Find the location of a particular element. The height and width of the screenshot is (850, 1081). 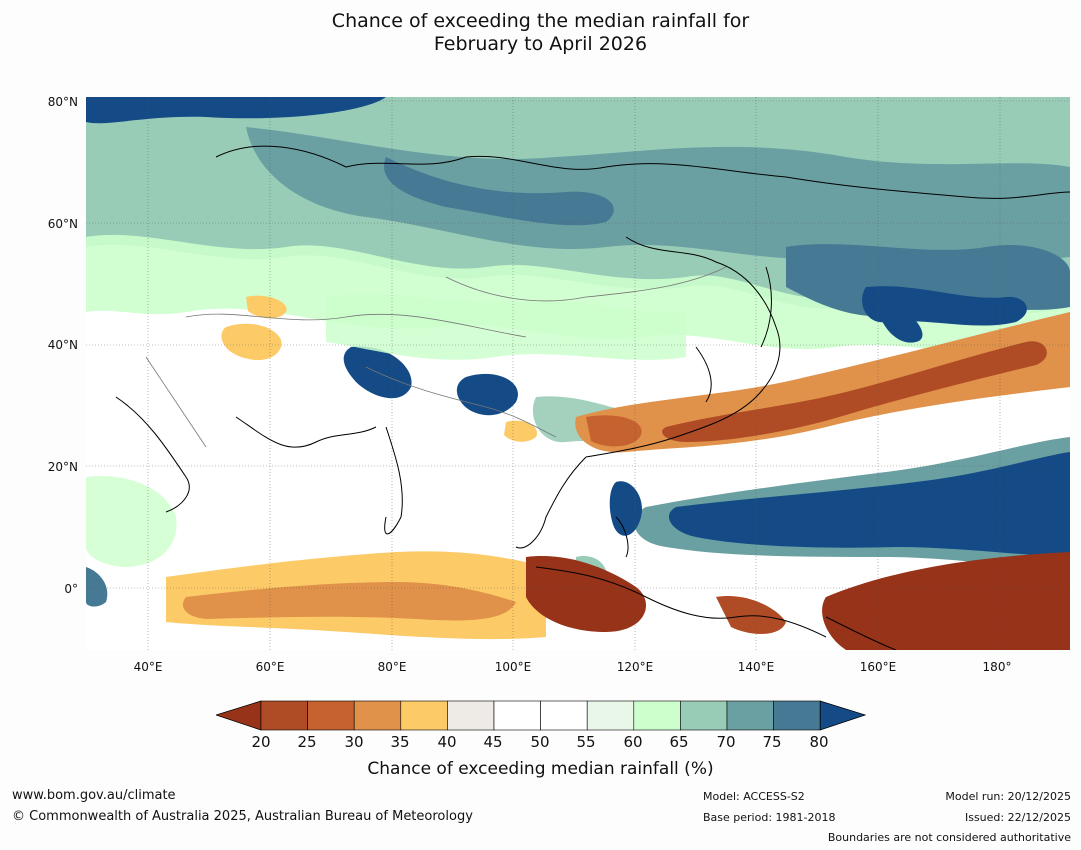

colorbar-tick-50: 50 is located at coordinates (540, 742).